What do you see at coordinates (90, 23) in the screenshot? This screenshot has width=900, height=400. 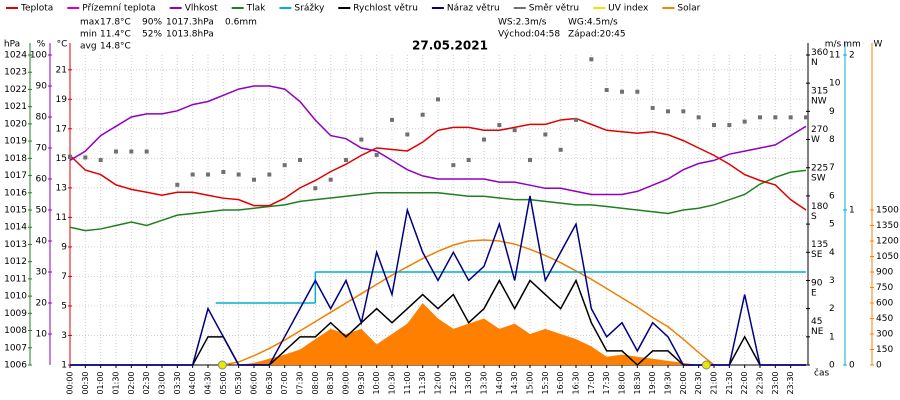 I see `stat: max` at bounding box center [90, 23].